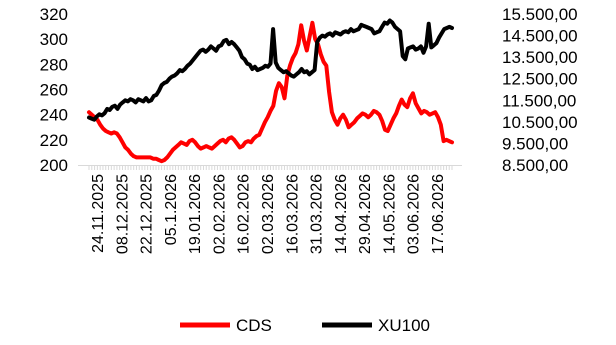 Image resolution: width=616 pixels, height=345 pixels. Describe the element at coordinates (54, 14) in the screenshot. I see `left-y-tick-label: 320` at that location.